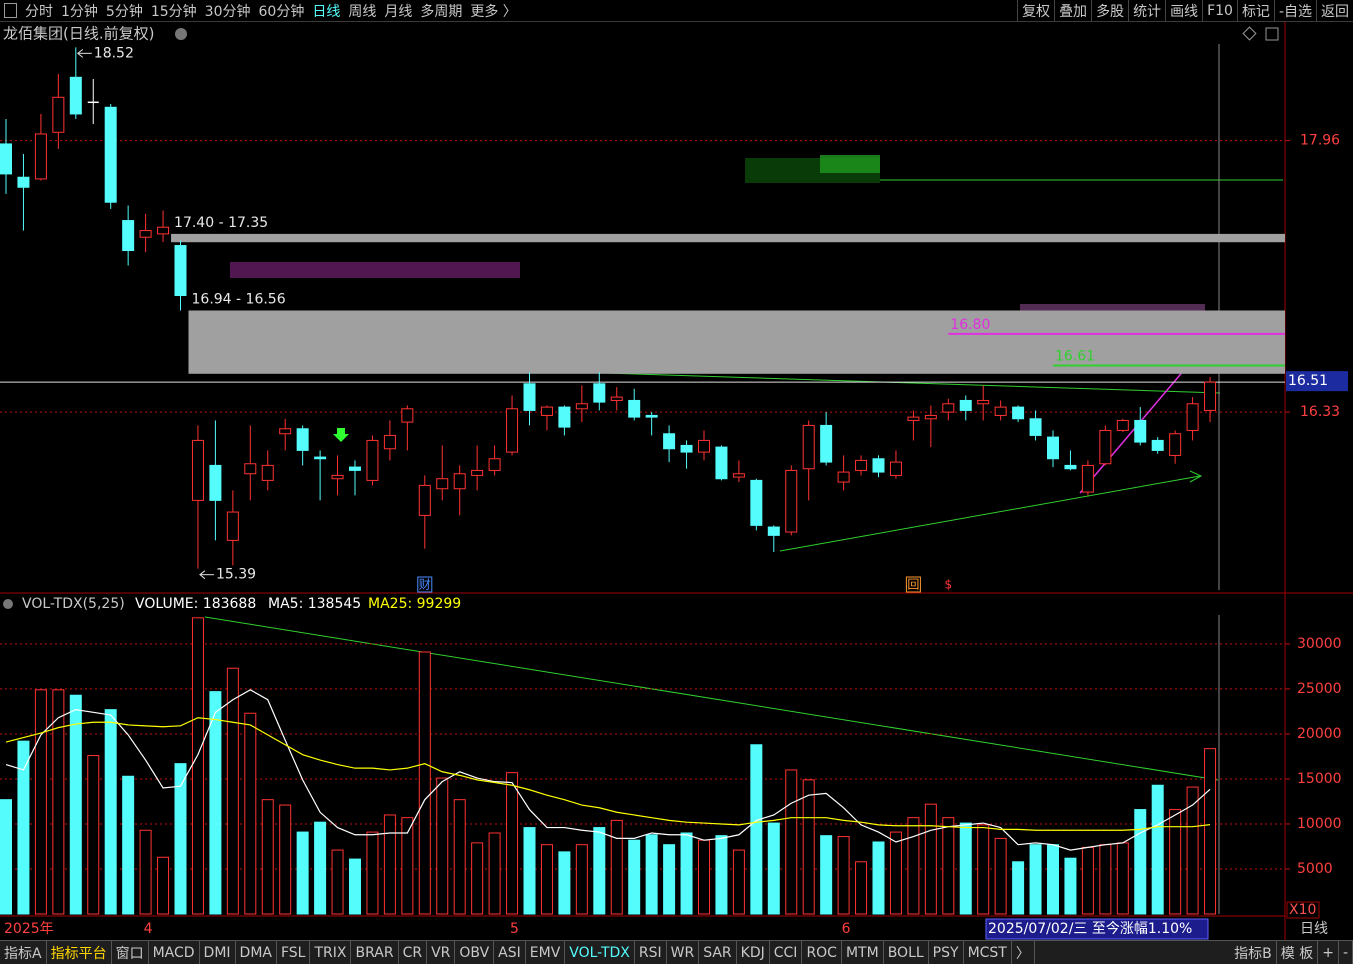  I want to click on y-tick-label: 5000, so click(1315, 869).